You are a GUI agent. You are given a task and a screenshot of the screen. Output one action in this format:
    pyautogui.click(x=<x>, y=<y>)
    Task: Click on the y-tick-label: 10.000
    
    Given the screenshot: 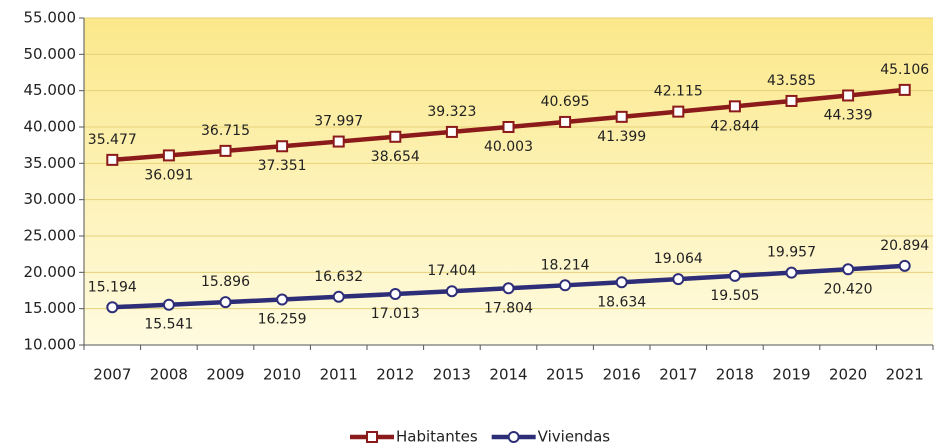 What is the action you would take?
    pyautogui.click(x=50, y=345)
    